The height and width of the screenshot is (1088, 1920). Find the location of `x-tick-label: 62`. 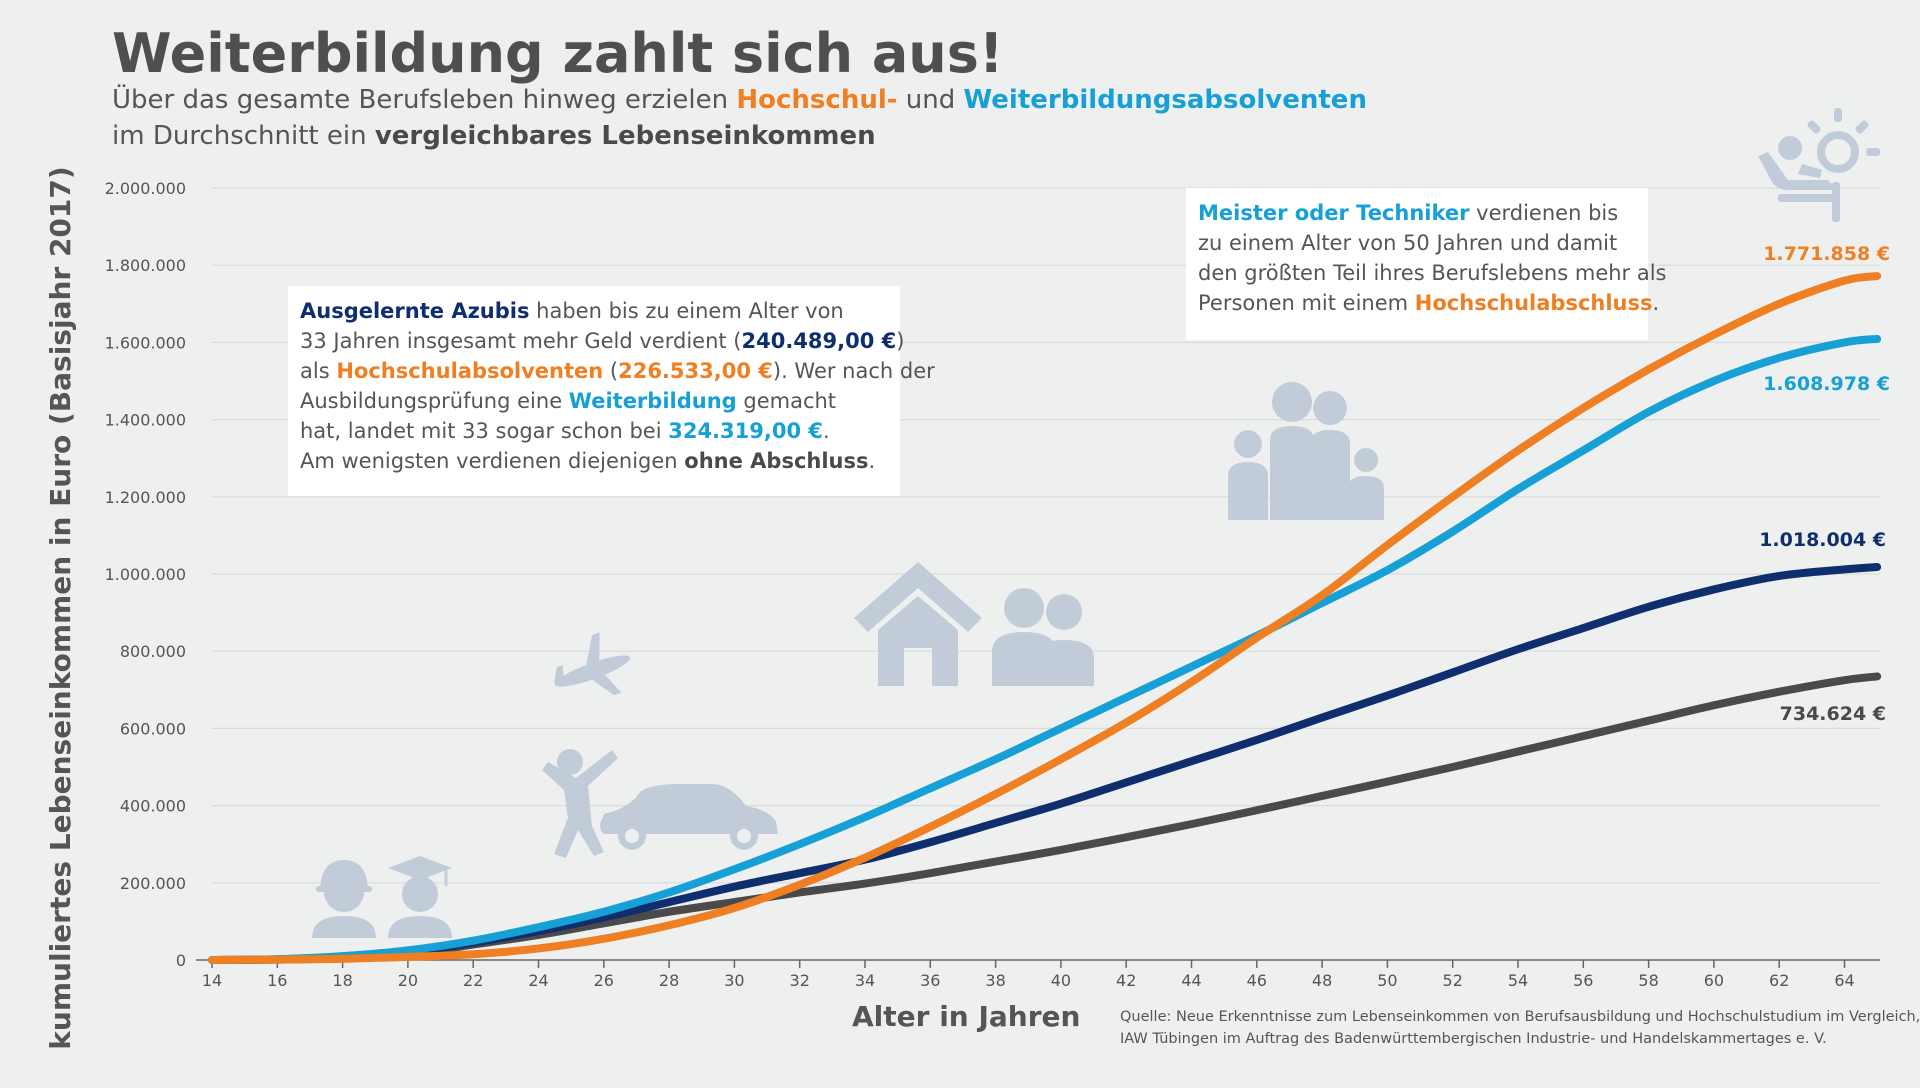

x-tick-label: 62 is located at coordinates (1779, 980).